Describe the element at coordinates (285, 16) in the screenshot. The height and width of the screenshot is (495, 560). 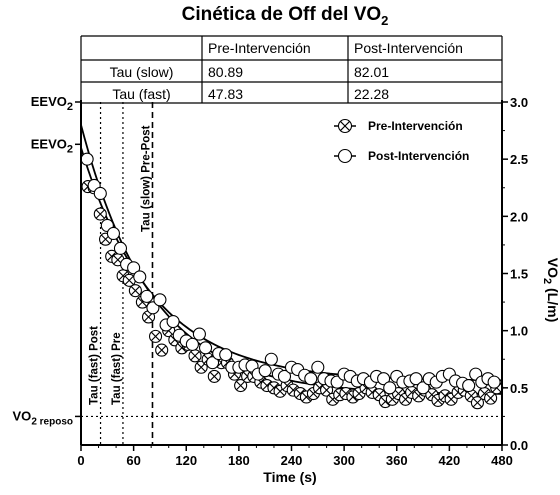
I see `chart-title: Cinética de Off del VO2` at that location.